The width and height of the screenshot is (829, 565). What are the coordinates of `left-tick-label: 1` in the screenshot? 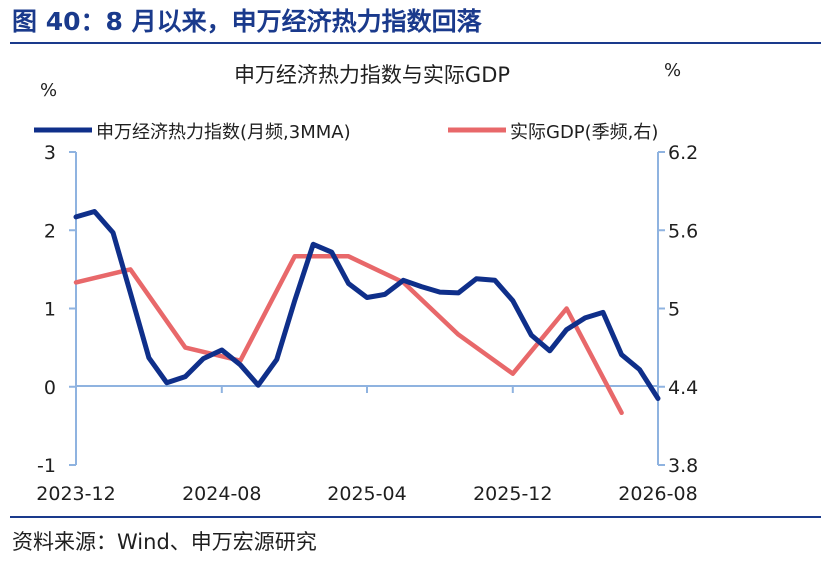 It's located at (50, 310).